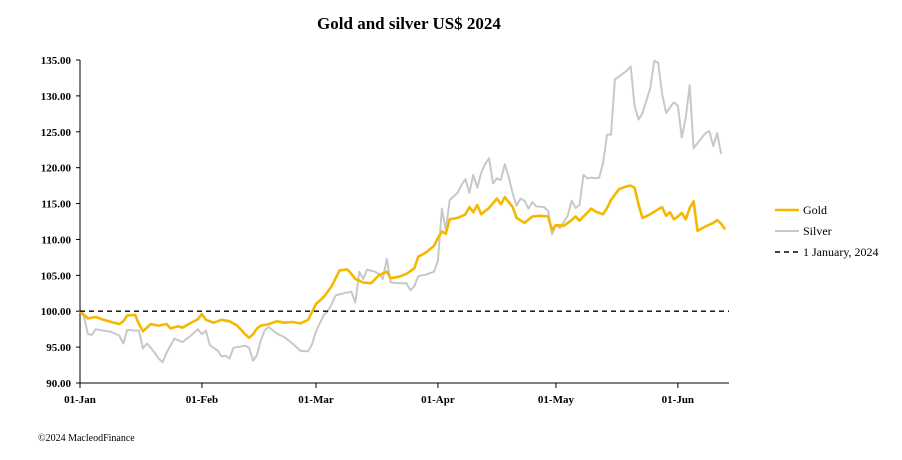 The image size is (902, 460). Describe the element at coordinates (86, 438) in the screenshot. I see `copyright-note: ©2024 MacleodFinance` at that location.